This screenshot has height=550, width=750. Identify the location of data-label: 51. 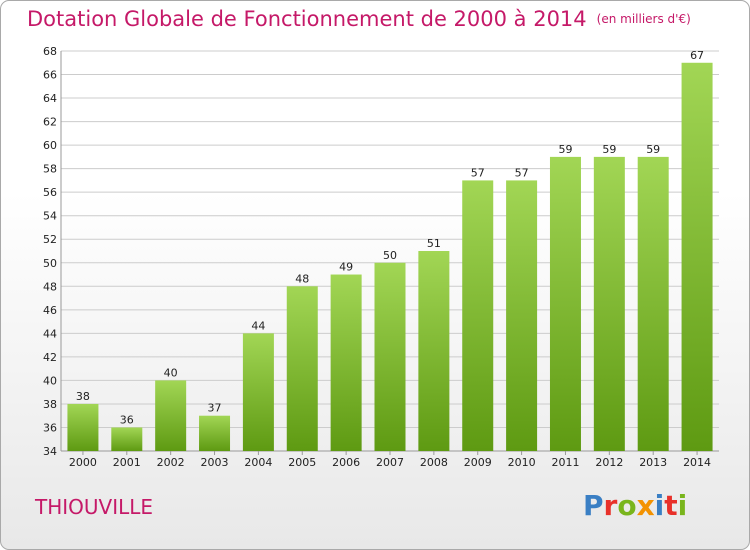
(434, 243).